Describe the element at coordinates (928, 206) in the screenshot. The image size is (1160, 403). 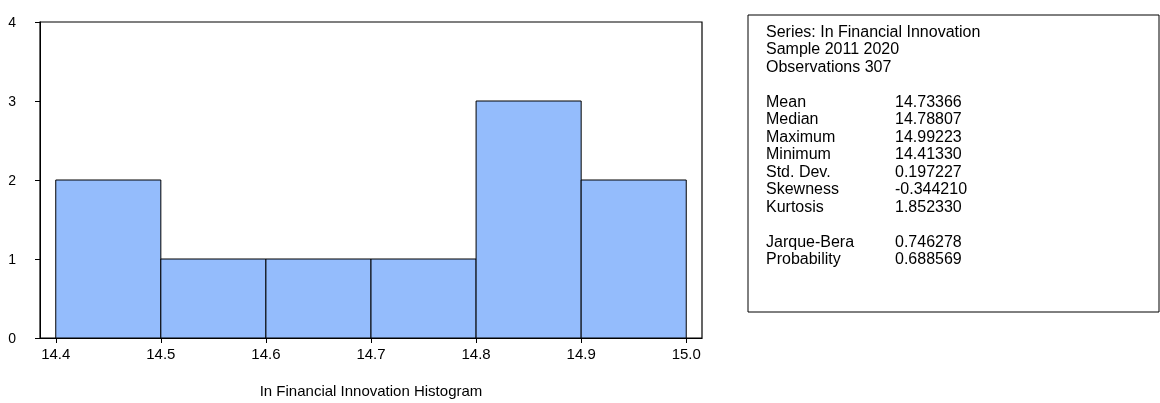
I see `text: 1.852330` at that location.